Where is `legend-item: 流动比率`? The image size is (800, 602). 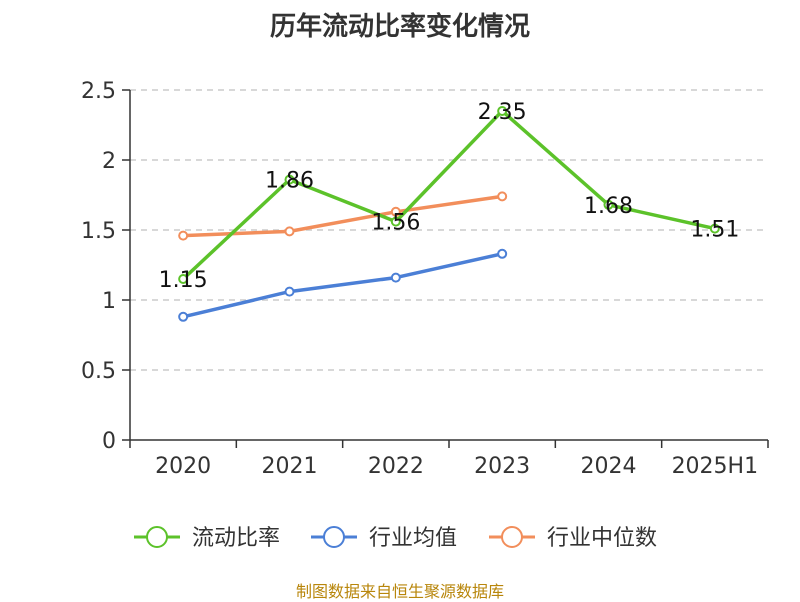
legend-item: 流动比率 is located at coordinates (207, 538).